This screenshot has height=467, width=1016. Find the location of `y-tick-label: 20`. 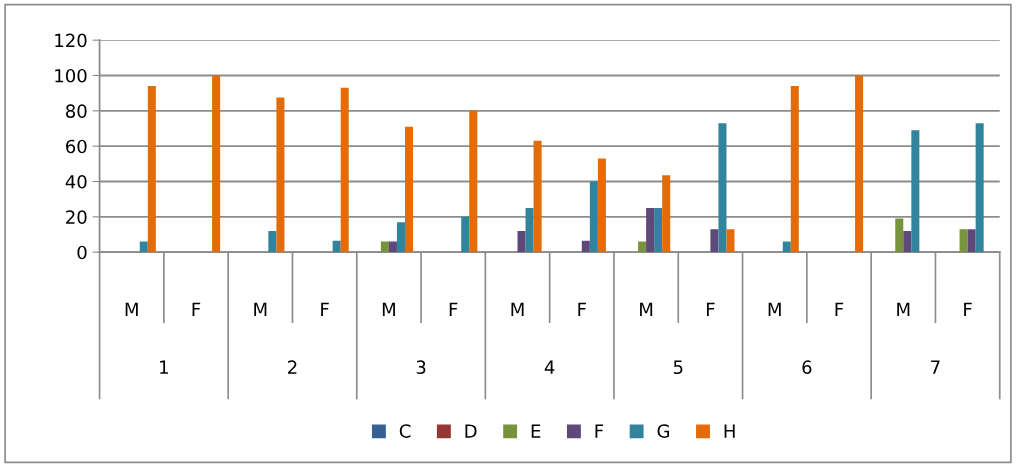

y-tick-label: 20 is located at coordinates (76, 217).